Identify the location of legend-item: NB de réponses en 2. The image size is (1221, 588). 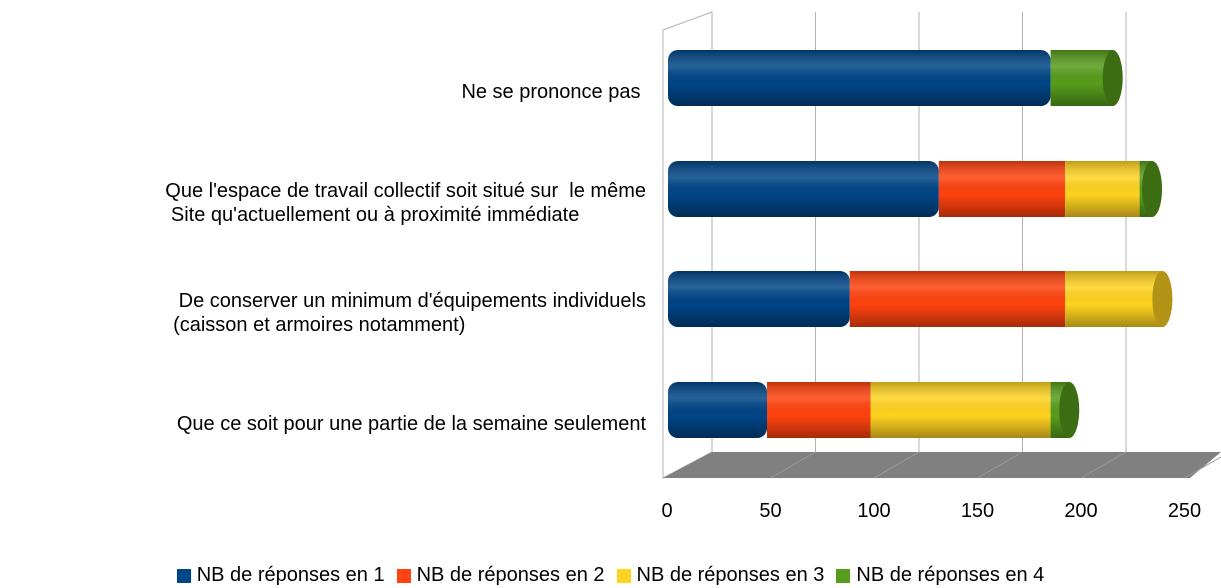
(500, 575).